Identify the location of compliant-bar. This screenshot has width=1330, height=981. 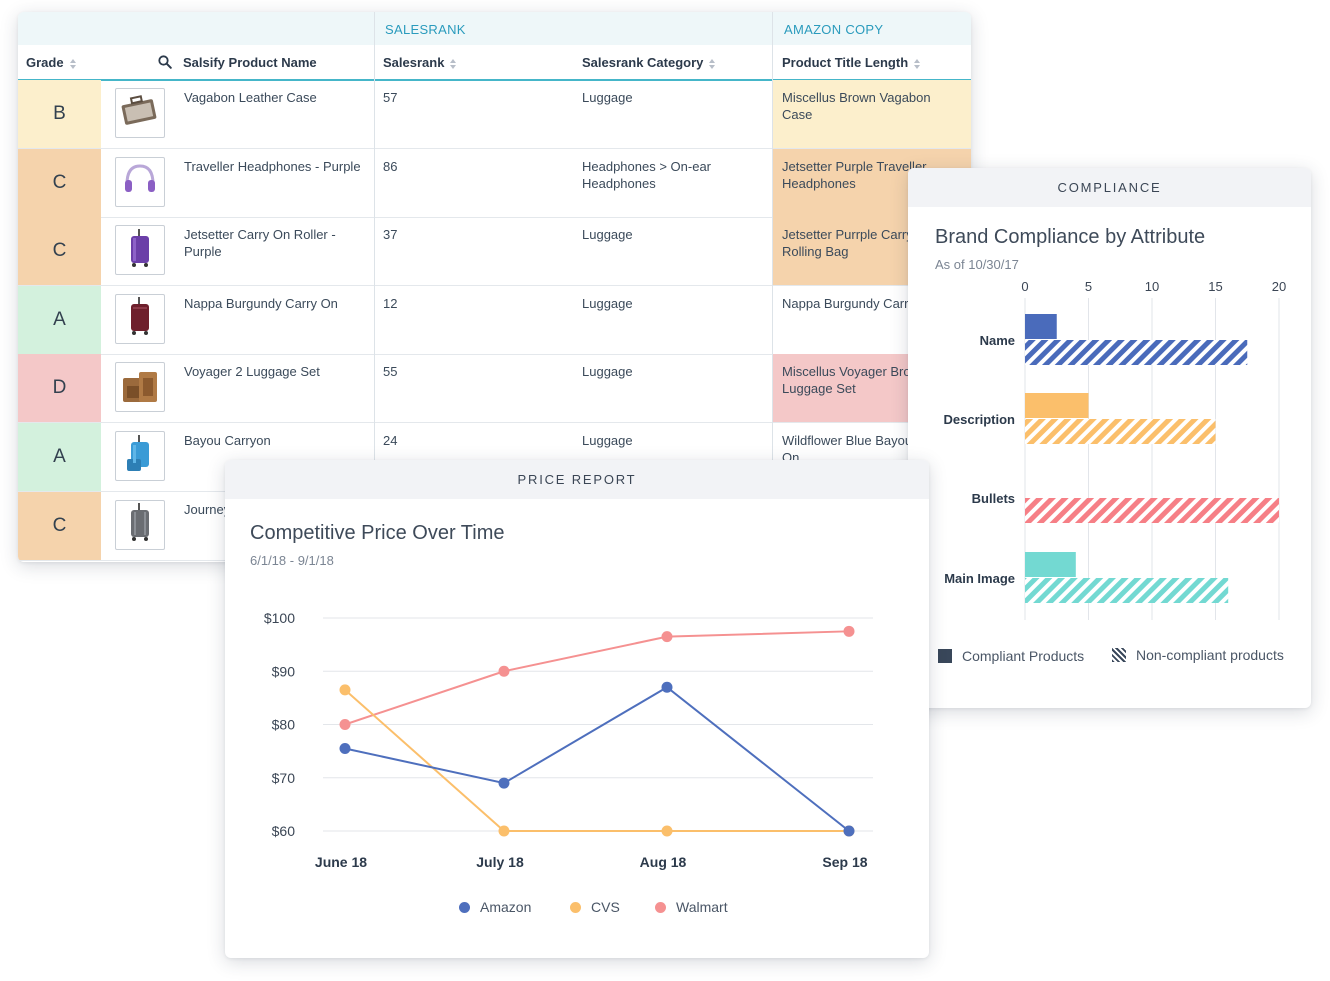
(1057, 405).